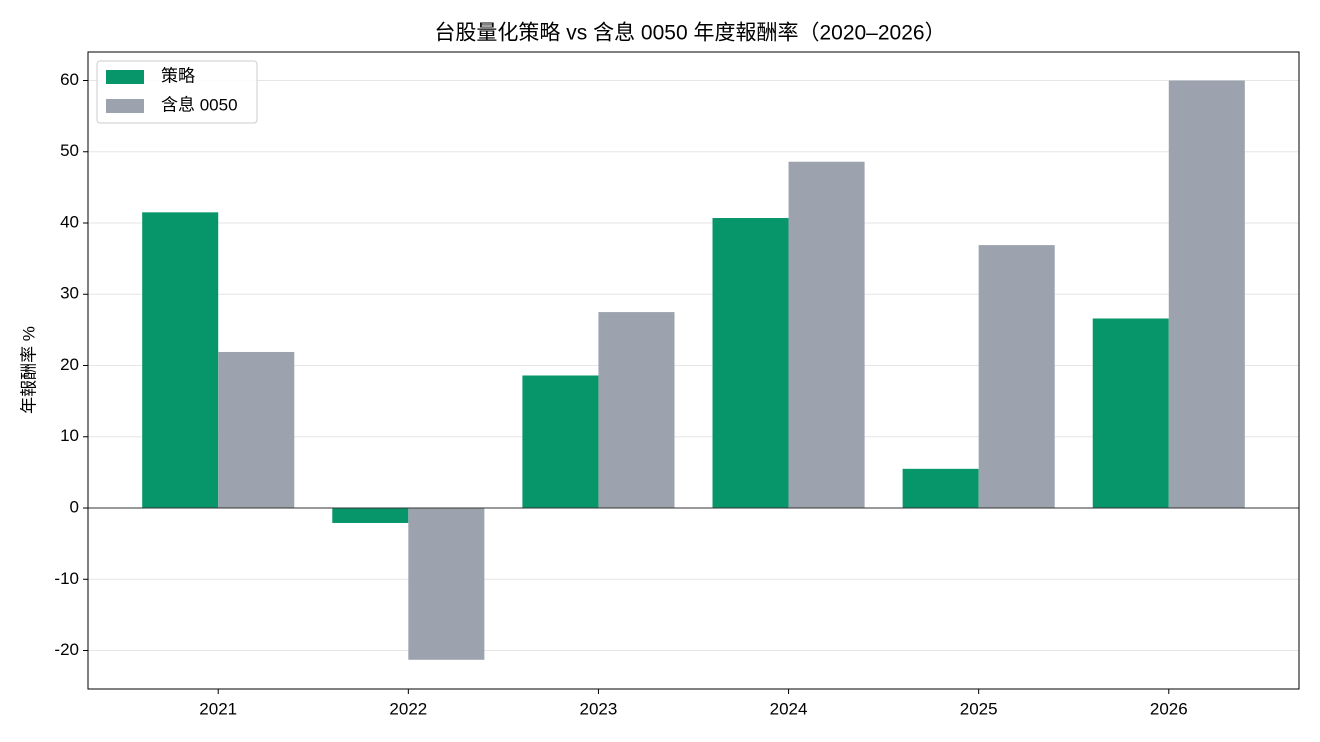  I want to click on y-tick-label: 60, so click(69, 79).